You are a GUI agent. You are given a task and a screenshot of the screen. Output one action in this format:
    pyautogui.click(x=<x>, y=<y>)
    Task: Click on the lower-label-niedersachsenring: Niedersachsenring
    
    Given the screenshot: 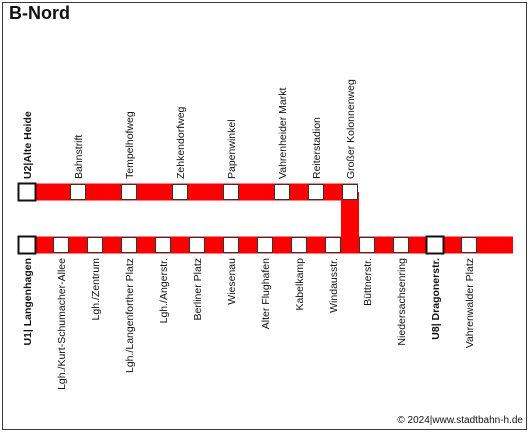 What is the action you would take?
    pyautogui.click(x=402, y=302)
    